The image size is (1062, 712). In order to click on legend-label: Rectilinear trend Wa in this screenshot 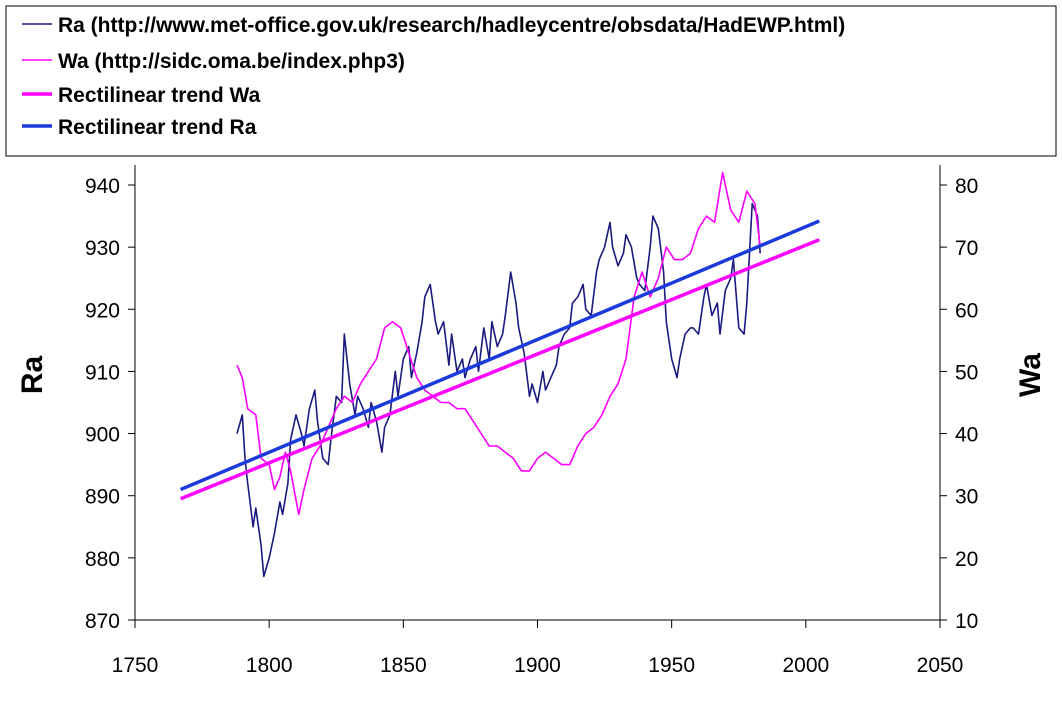, I will do `click(159, 95)`.